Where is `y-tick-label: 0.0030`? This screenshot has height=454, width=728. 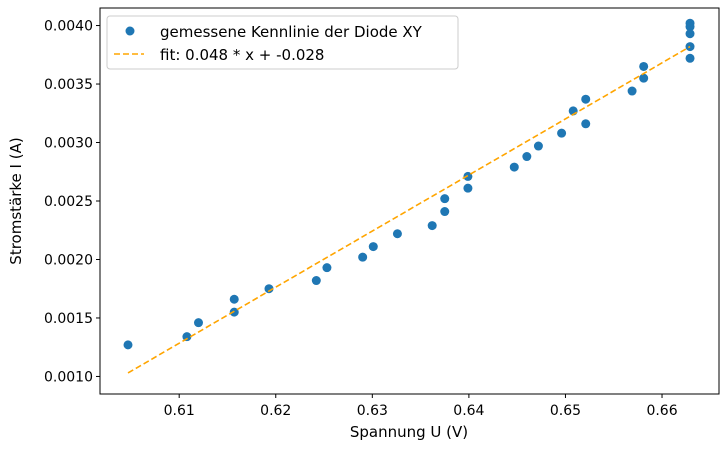
y-tick-label: 0.0030 is located at coordinates (68, 144).